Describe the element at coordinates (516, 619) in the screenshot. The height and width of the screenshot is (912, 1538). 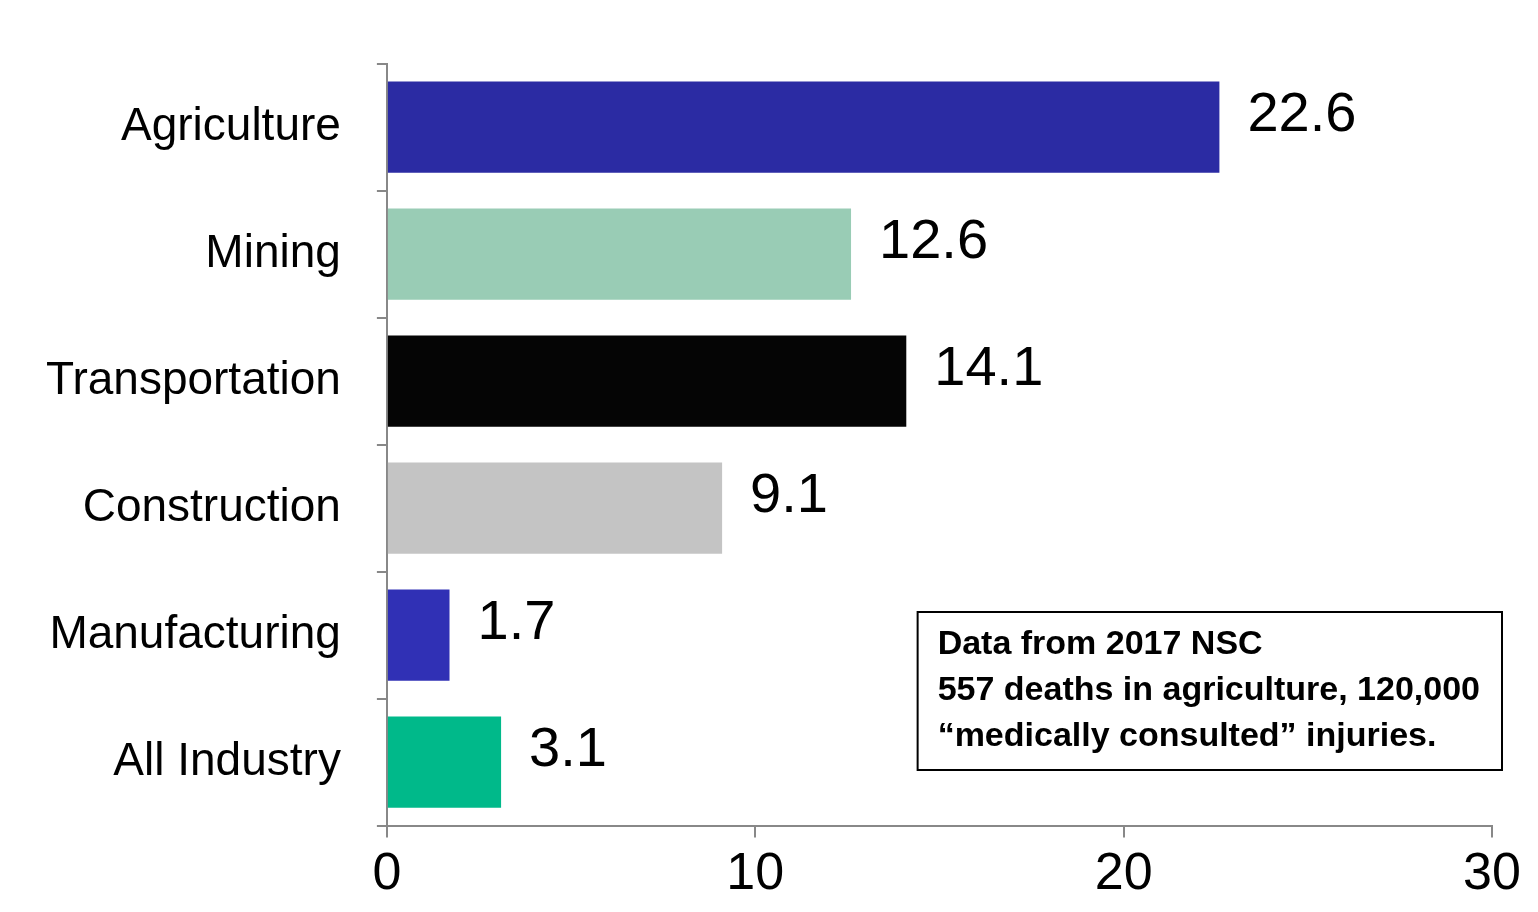
I see `data-label: 1.7` at that location.